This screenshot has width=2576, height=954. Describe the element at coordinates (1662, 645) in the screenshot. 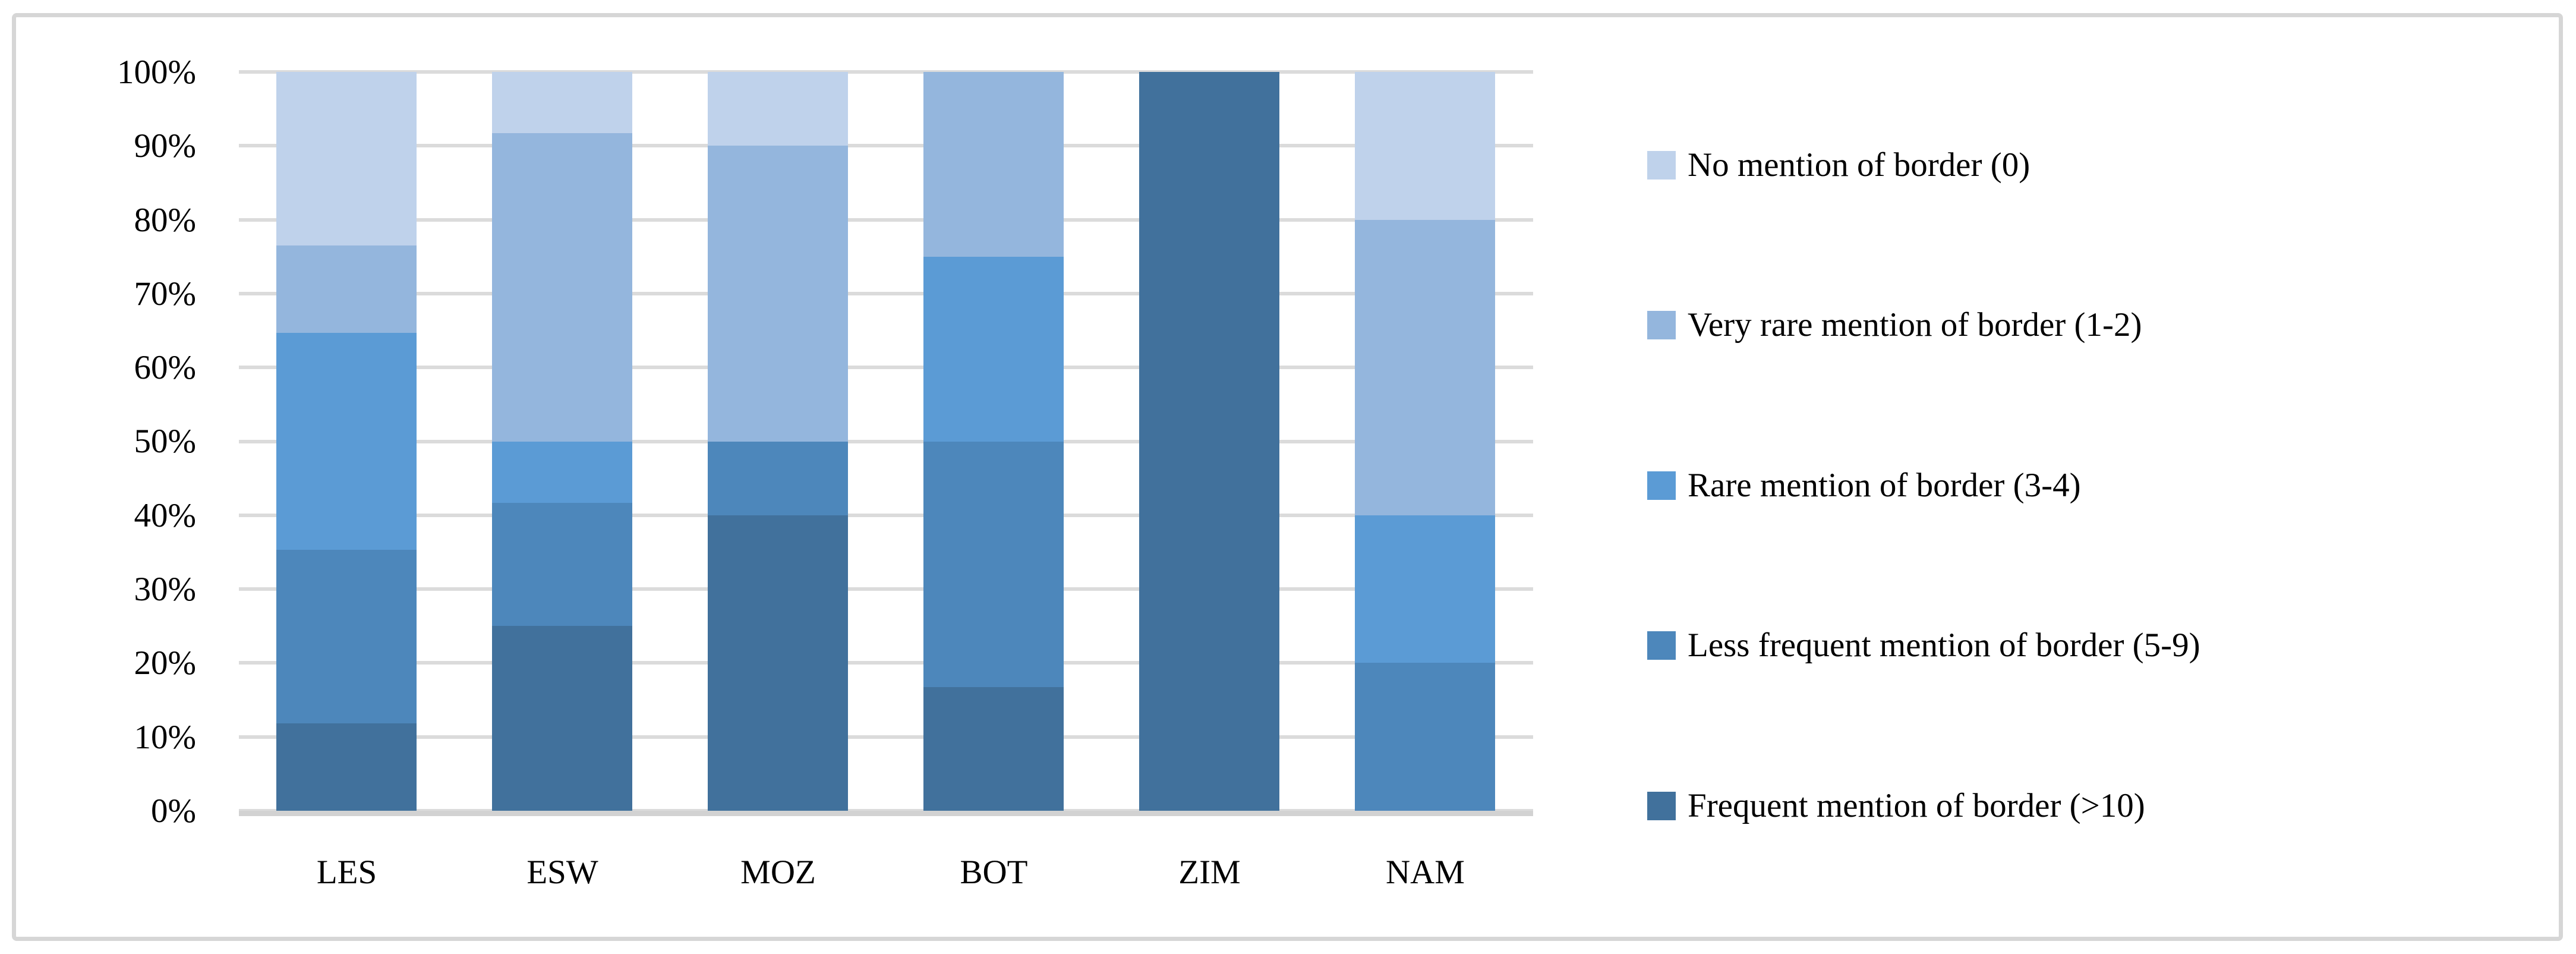

I see `legend-swatch-less-frequent-icon` at that location.